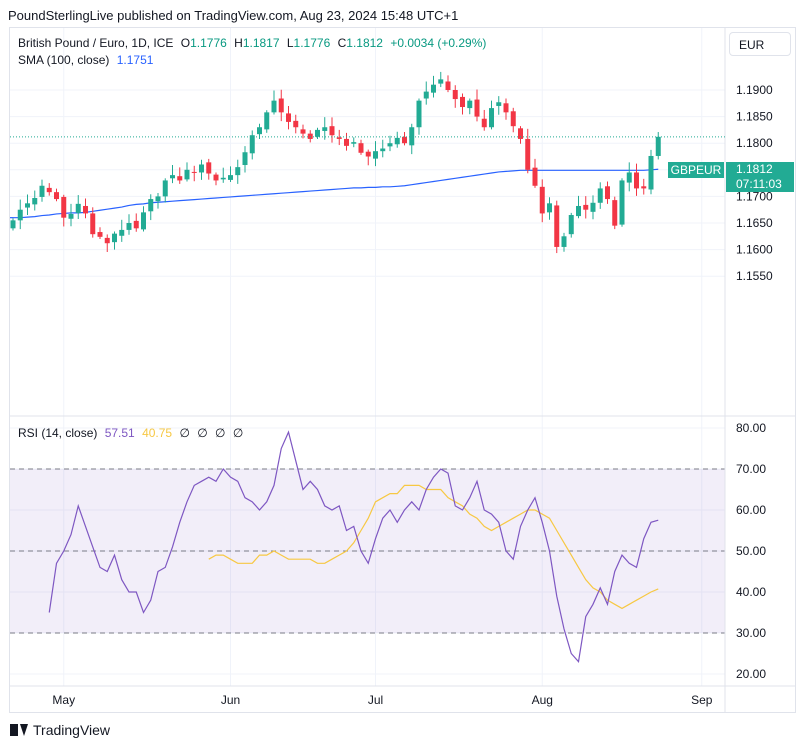  What do you see at coordinates (58, 433) in the screenshot?
I see `rsi-label: RSI (14, close)` at bounding box center [58, 433].